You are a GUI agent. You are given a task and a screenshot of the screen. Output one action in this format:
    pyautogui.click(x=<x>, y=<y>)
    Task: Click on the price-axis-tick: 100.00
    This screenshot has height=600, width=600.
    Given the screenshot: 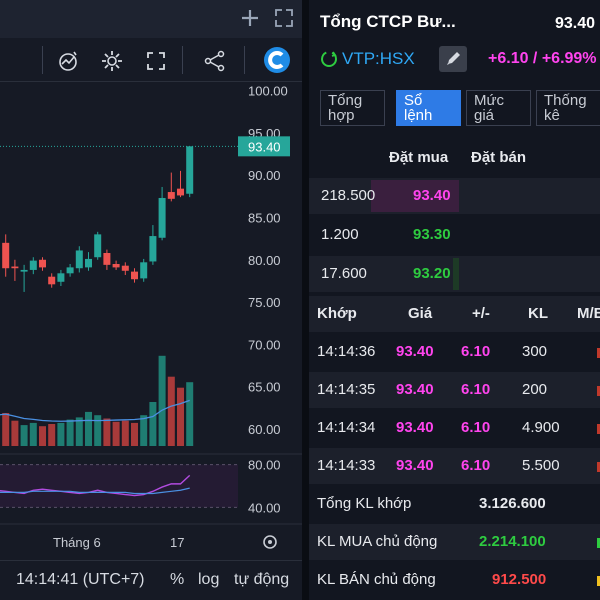 What is the action you would take?
    pyautogui.click(x=268, y=90)
    